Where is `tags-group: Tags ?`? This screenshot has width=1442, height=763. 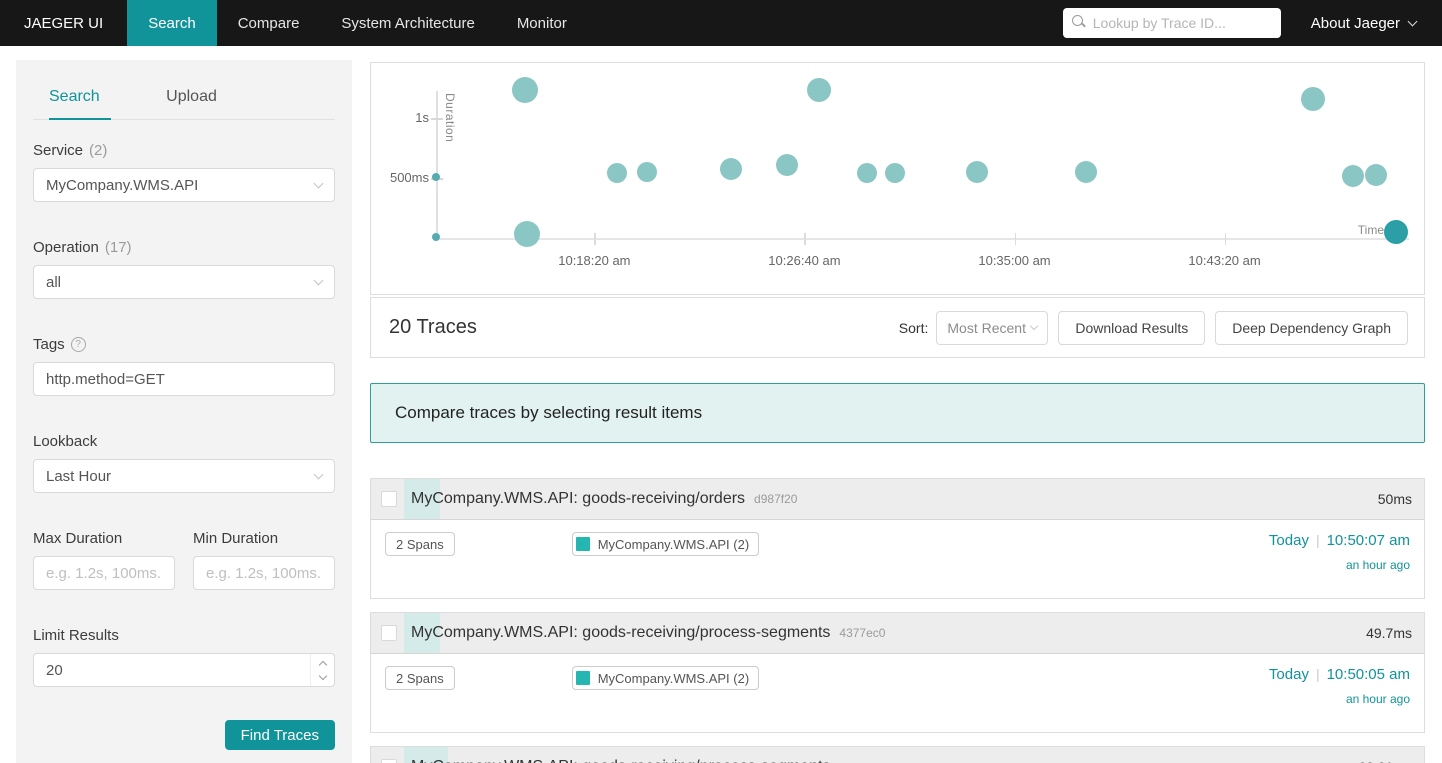
tags-group: Tags ? is located at coordinates (184, 366).